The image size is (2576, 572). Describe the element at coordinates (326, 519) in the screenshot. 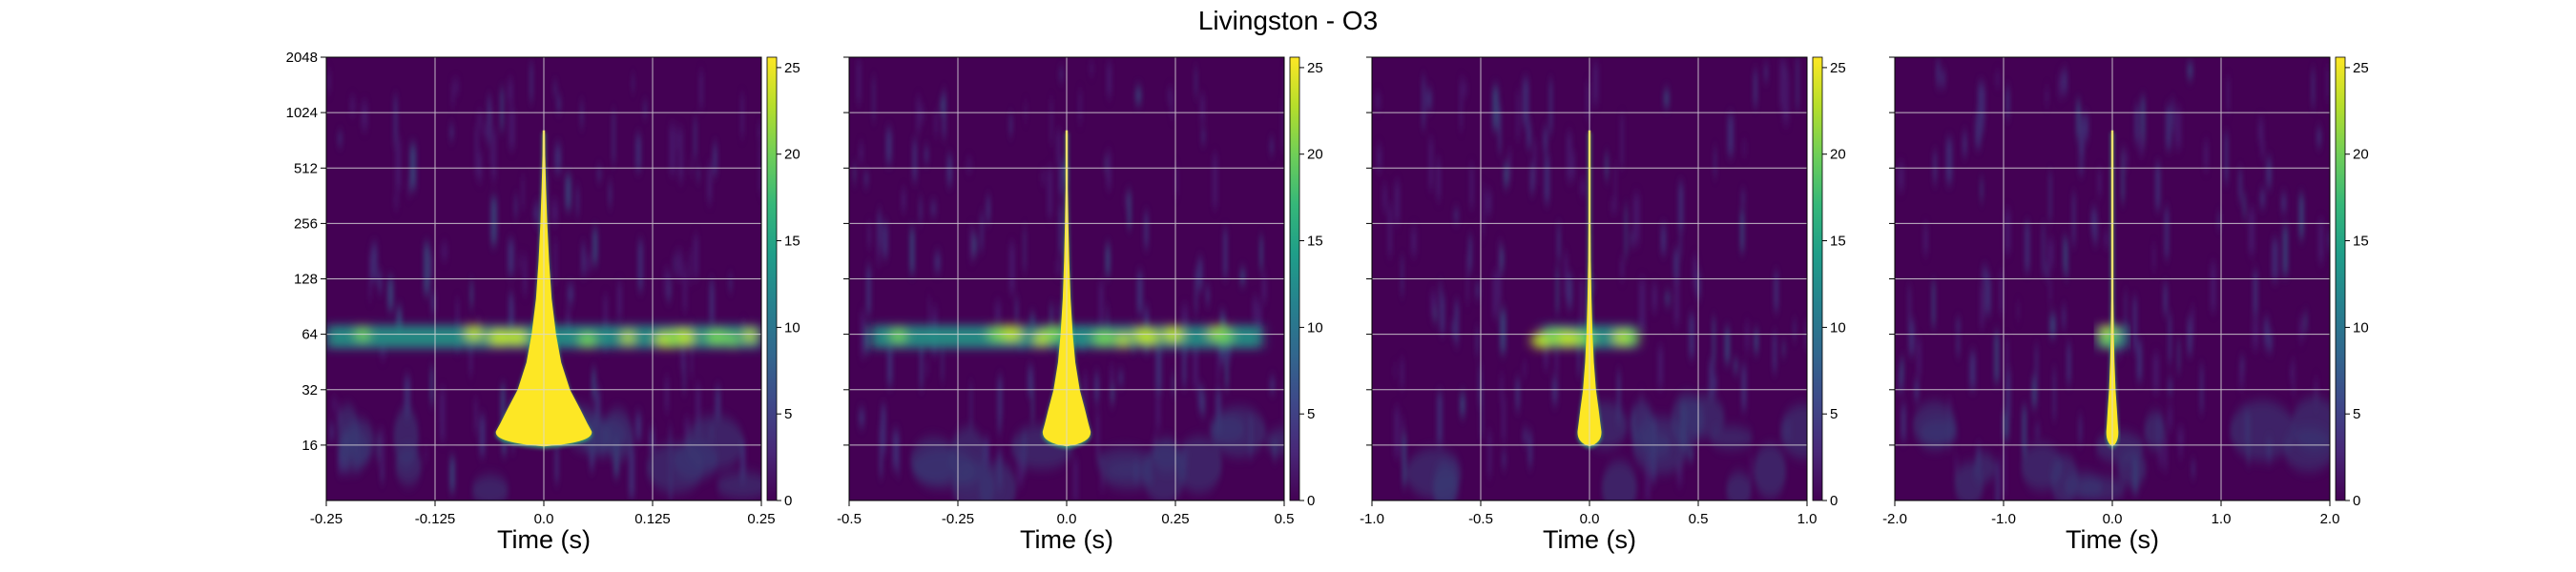

I see `x-tick-label: -0.25` at that location.